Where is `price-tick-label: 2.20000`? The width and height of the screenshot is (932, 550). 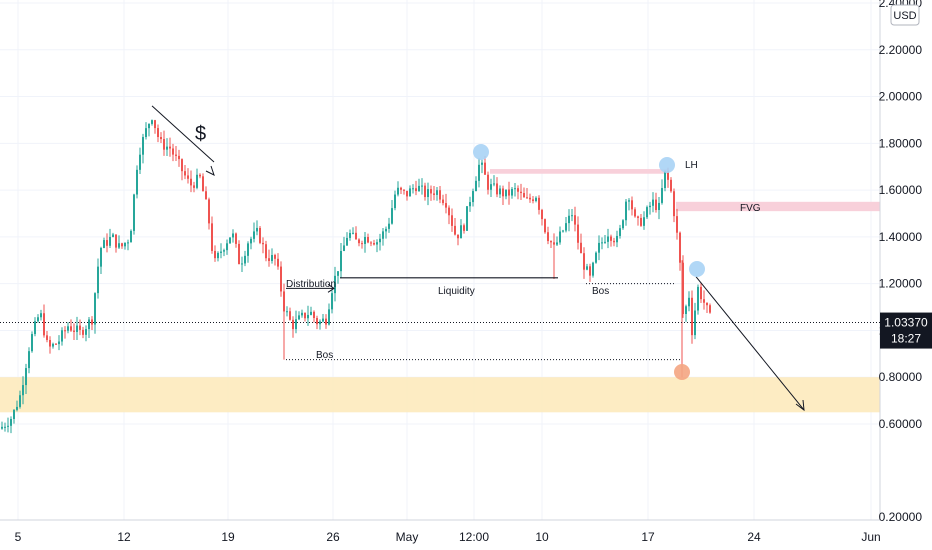 price-tick-label: 2.20000 is located at coordinates (901, 50).